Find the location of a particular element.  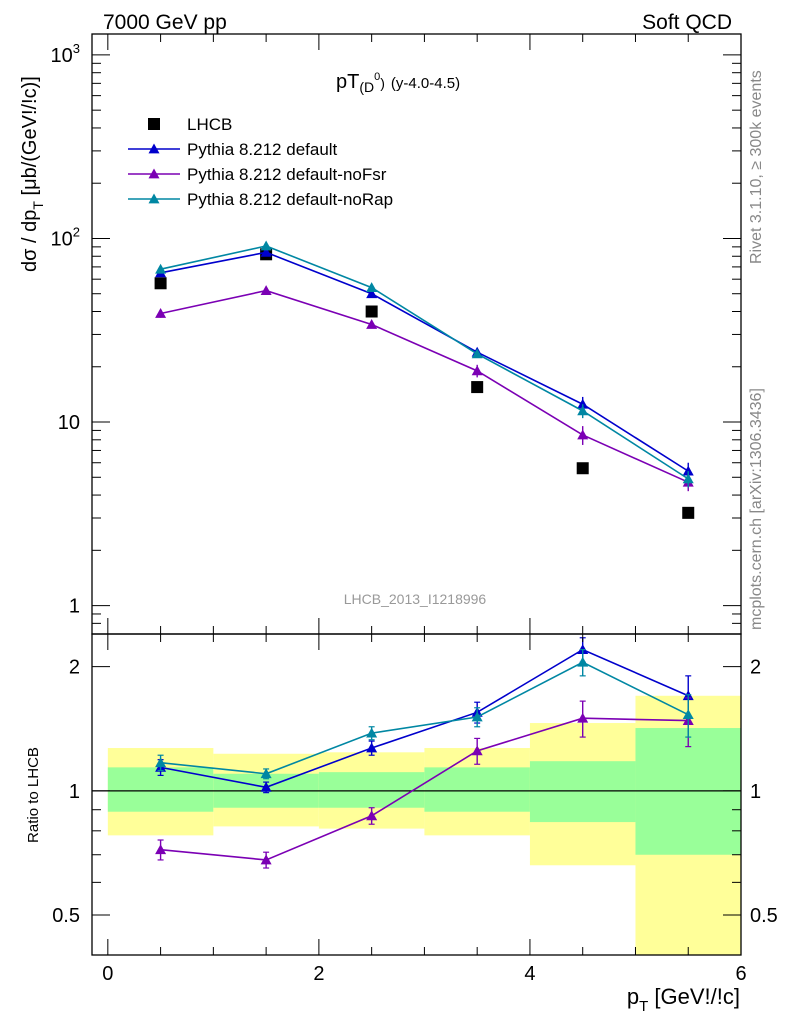

main-ytick-exponent-3: 3 is located at coordinates (76, 48).